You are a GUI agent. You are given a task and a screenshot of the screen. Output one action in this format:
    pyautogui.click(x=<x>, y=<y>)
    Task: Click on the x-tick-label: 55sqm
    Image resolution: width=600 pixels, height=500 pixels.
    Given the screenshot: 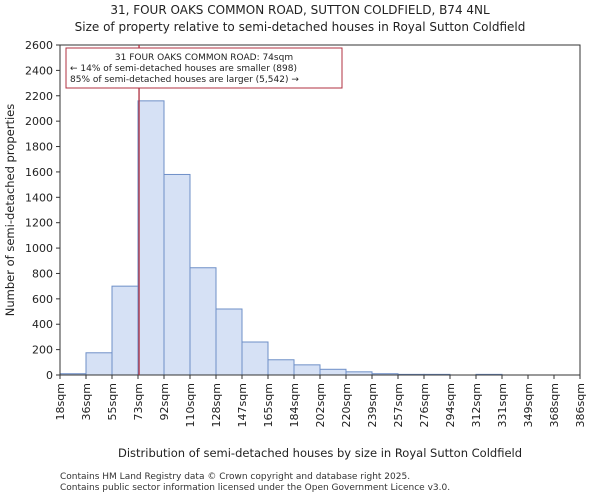 What is the action you would take?
    pyautogui.click(x=112, y=401)
    